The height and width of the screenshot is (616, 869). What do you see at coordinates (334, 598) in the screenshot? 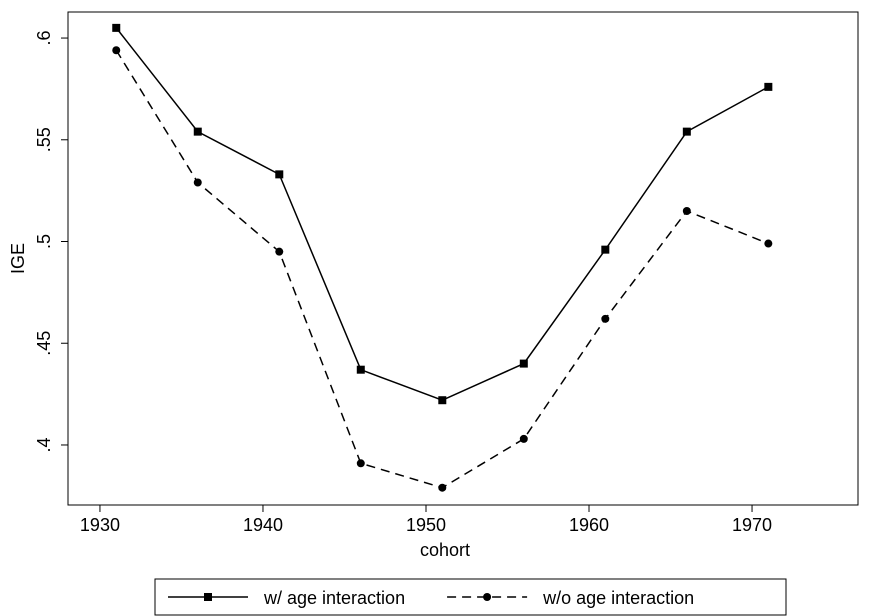
I see `legend-label: w/ age interaction` at bounding box center [334, 598].